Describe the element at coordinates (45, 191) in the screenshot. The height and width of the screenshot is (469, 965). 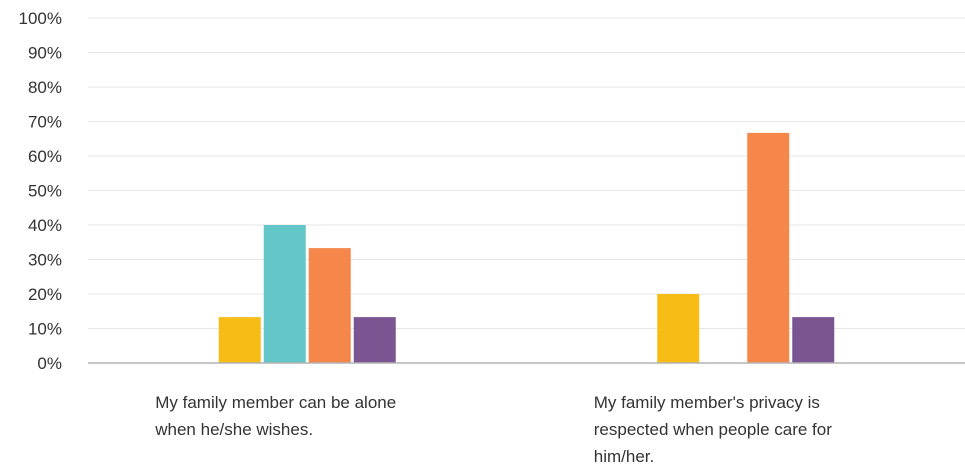
I see `y-tick-label: 50%` at that location.